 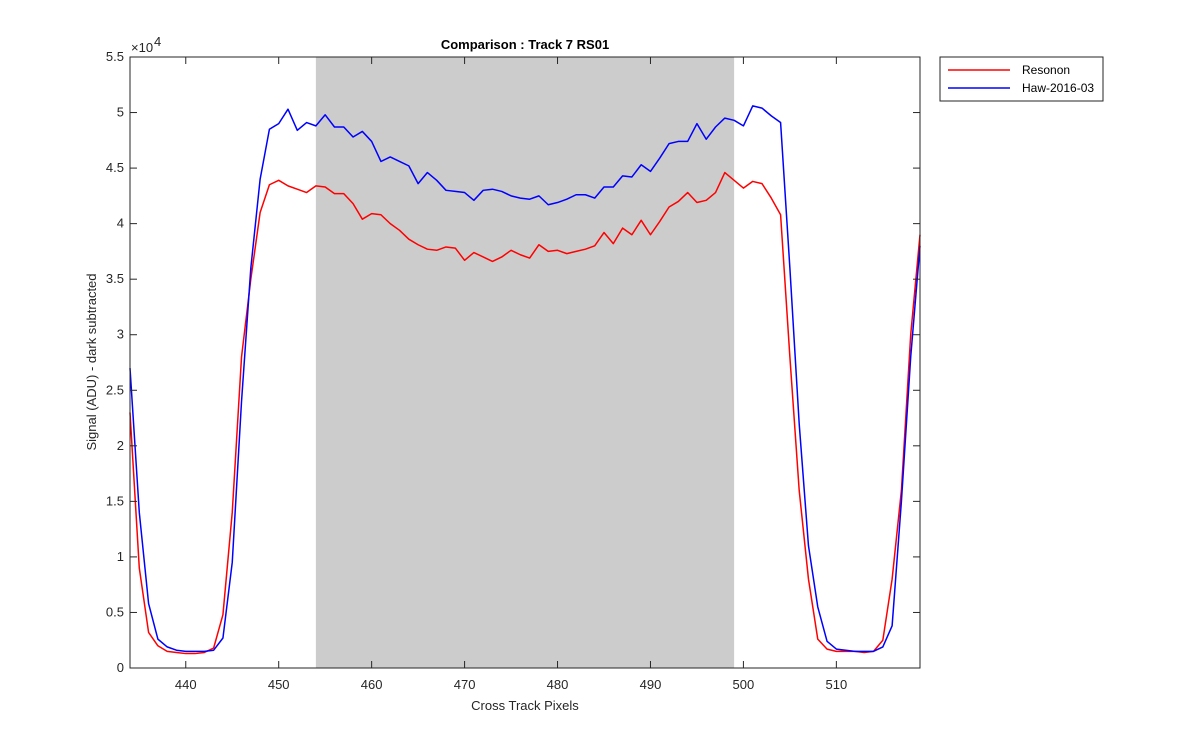 I want to click on x-tick-label: 500, so click(x=744, y=684).